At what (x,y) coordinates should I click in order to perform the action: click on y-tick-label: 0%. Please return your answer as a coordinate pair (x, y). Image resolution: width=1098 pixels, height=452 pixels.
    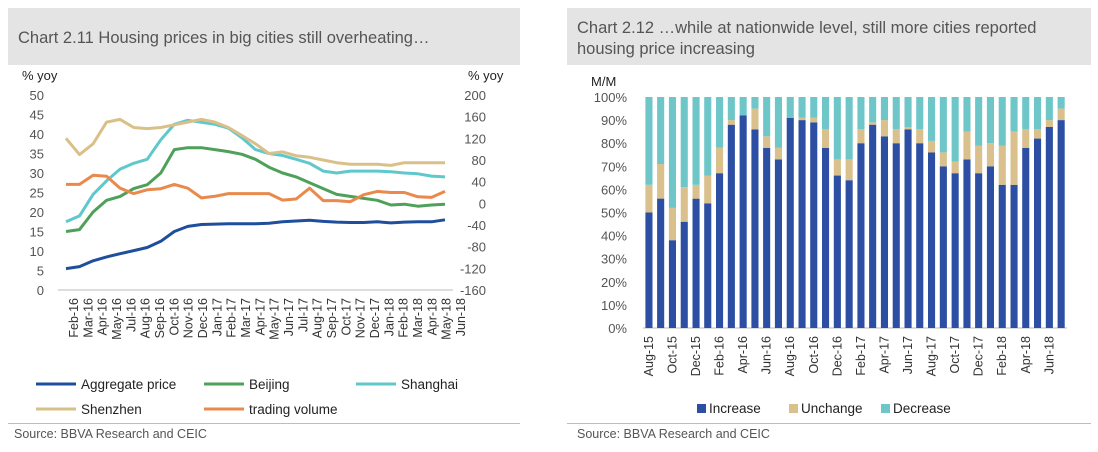
    Looking at the image, I should click on (617, 328).